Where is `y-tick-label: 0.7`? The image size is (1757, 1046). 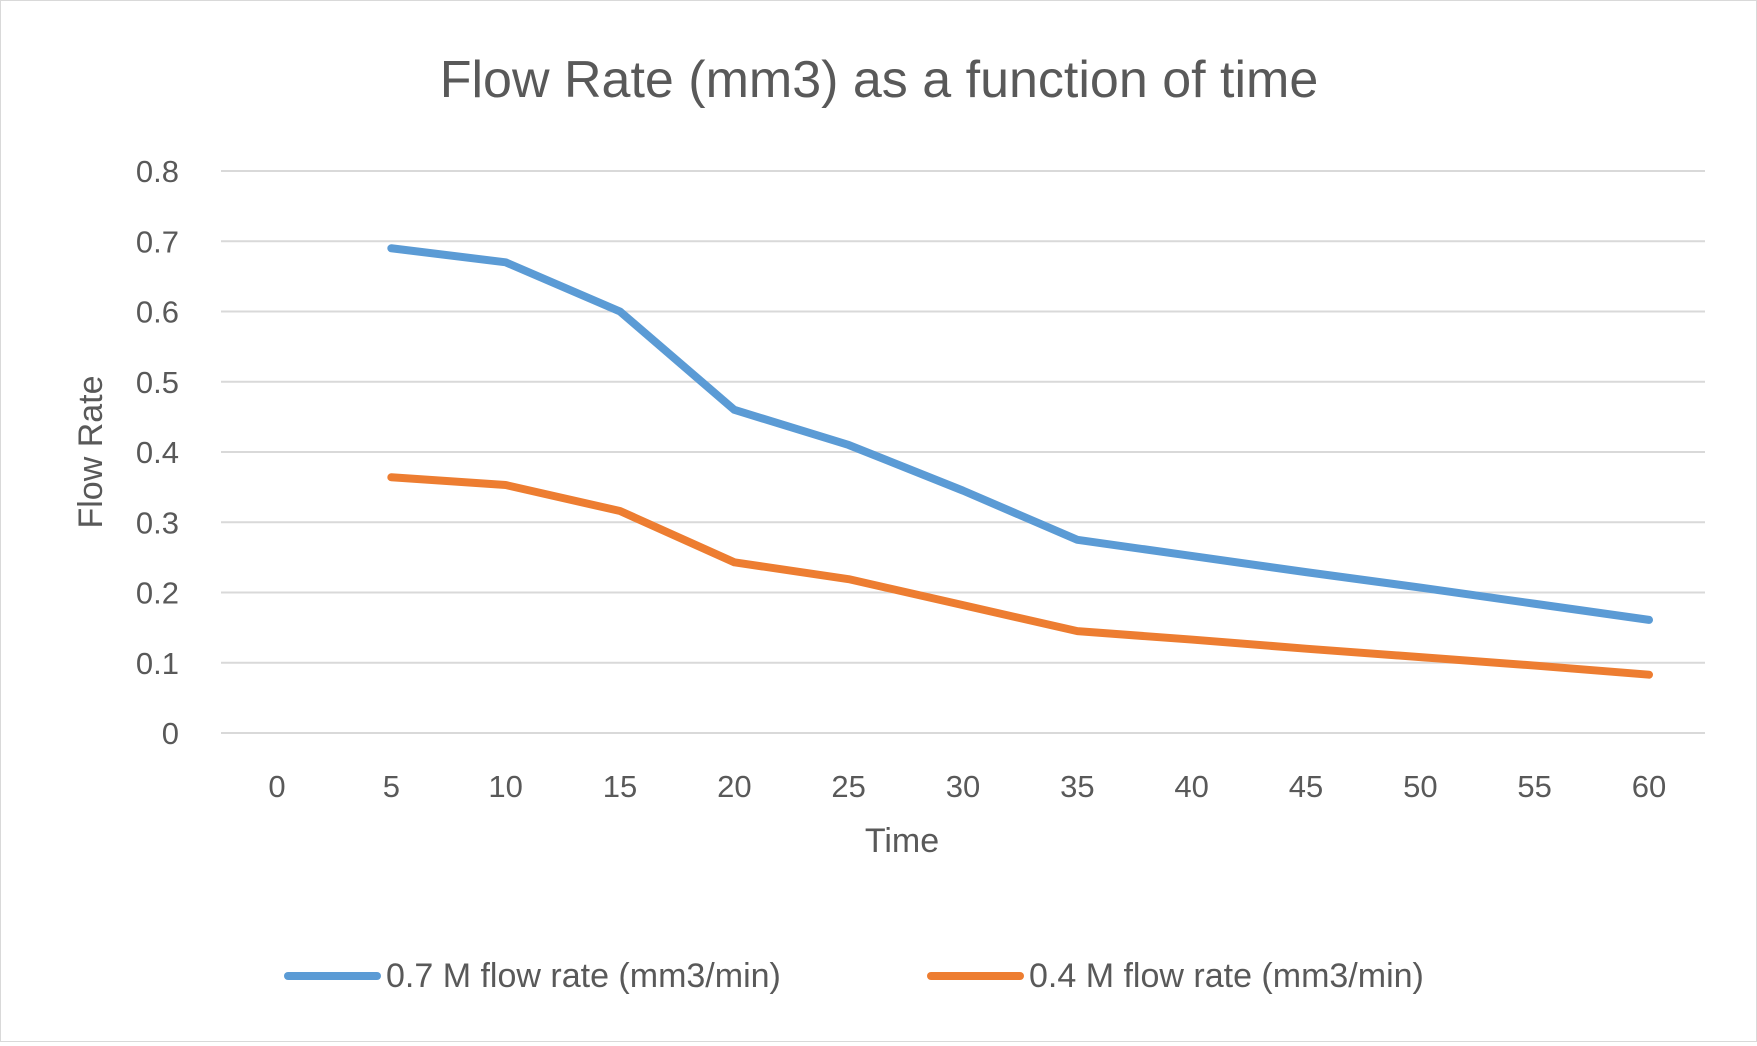
y-tick-label: 0.7 is located at coordinates (157, 241).